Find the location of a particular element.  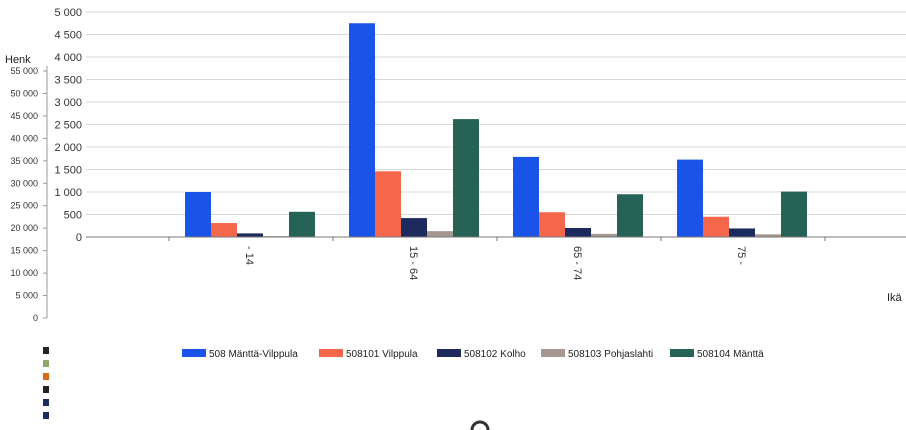

y-tick-label: 2 000 is located at coordinates (68, 148).